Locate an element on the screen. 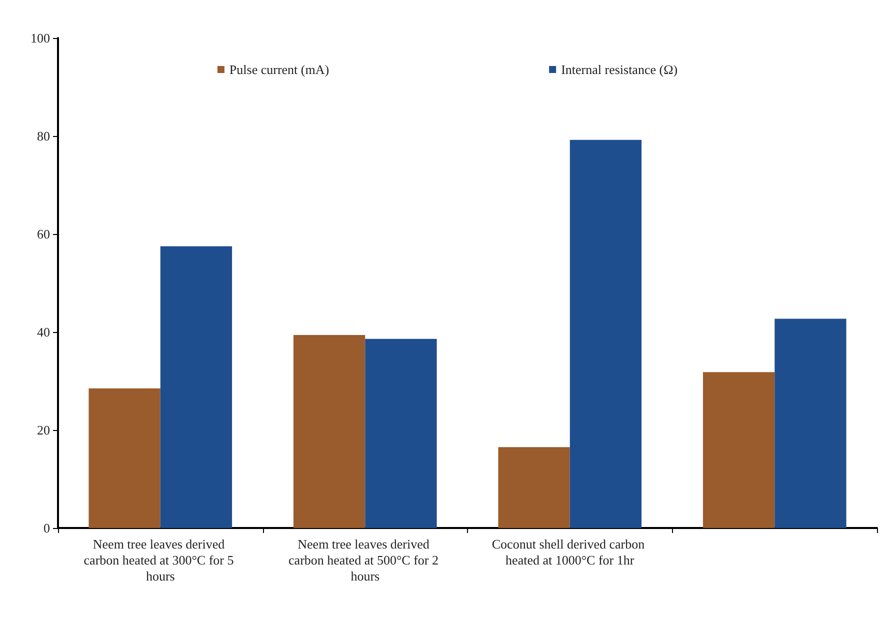  x-tick-label: Neem tree leaves derived carbon heated at 500°C for 2 hours is located at coordinates (365, 560).